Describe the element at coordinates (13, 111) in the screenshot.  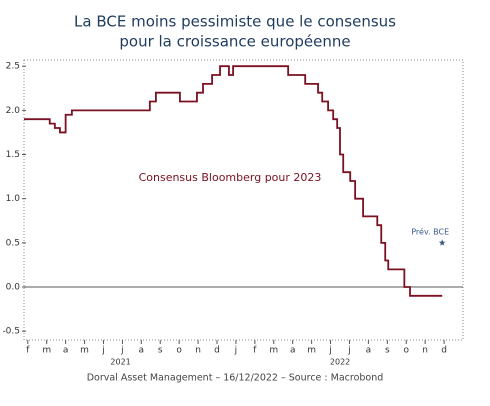
I see `y-tick-label: 2.0` at that location.